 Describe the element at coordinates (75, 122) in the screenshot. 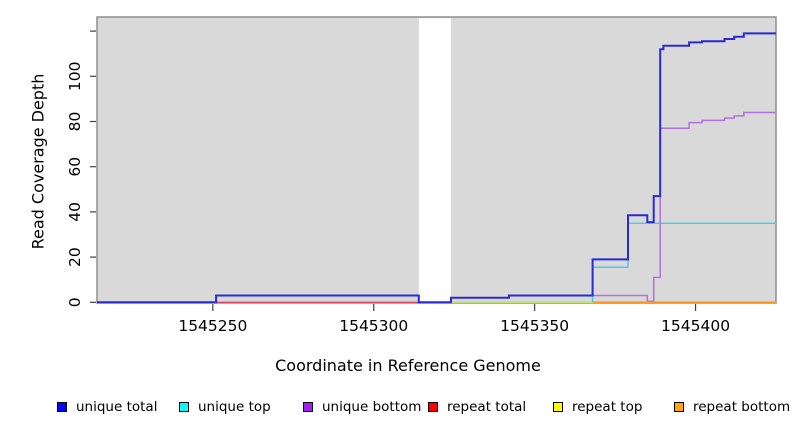

I see `y-tick-label: 80` at that location.